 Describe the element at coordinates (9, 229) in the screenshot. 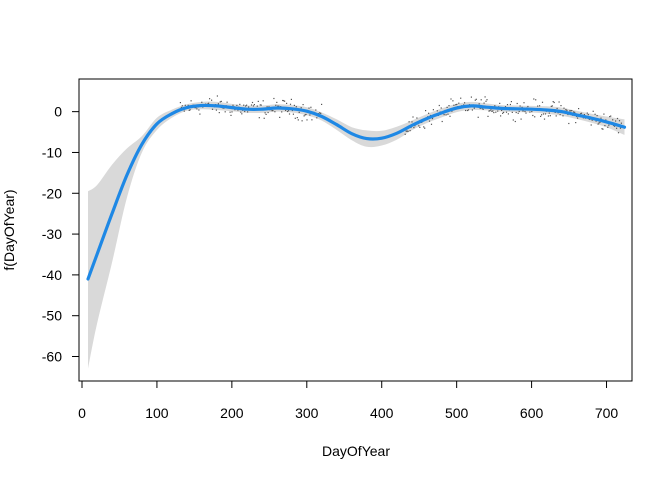

I see `y-axis-label: f(DayOfYear)` at that location.